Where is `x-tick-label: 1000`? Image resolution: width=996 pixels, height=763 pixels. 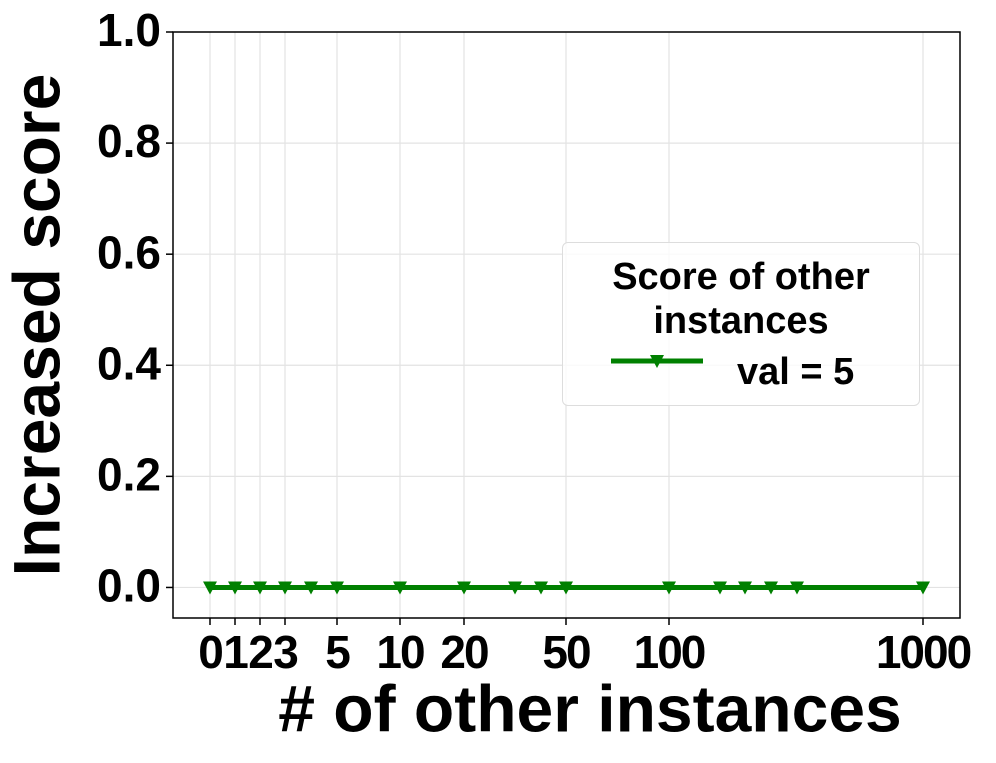 x-tick-label: 1000 is located at coordinates (923, 652).